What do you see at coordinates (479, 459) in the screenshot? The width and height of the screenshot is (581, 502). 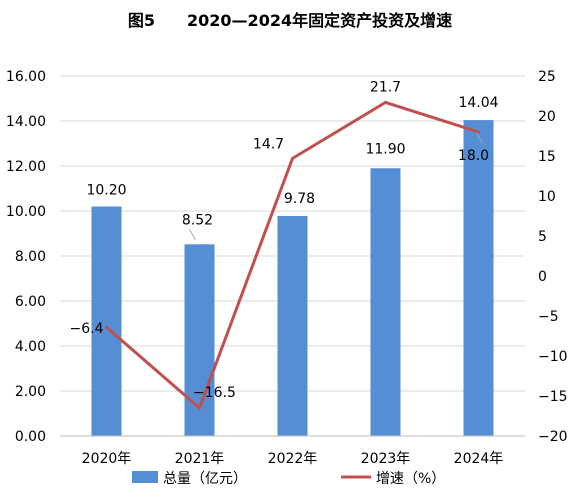 I see `x-tick-label: 2024年` at bounding box center [479, 459].